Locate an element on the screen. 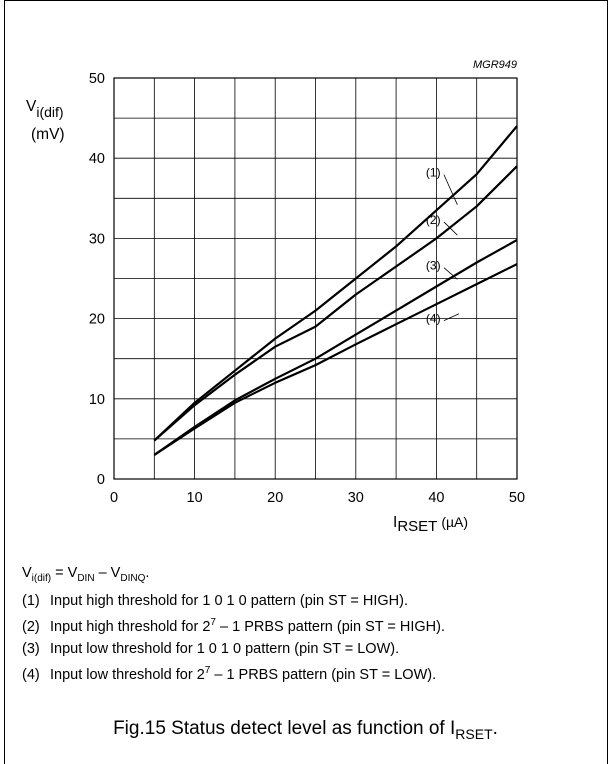 This screenshot has width=611, height=764. y-tick-label: 50 is located at coordinates (97, 79).